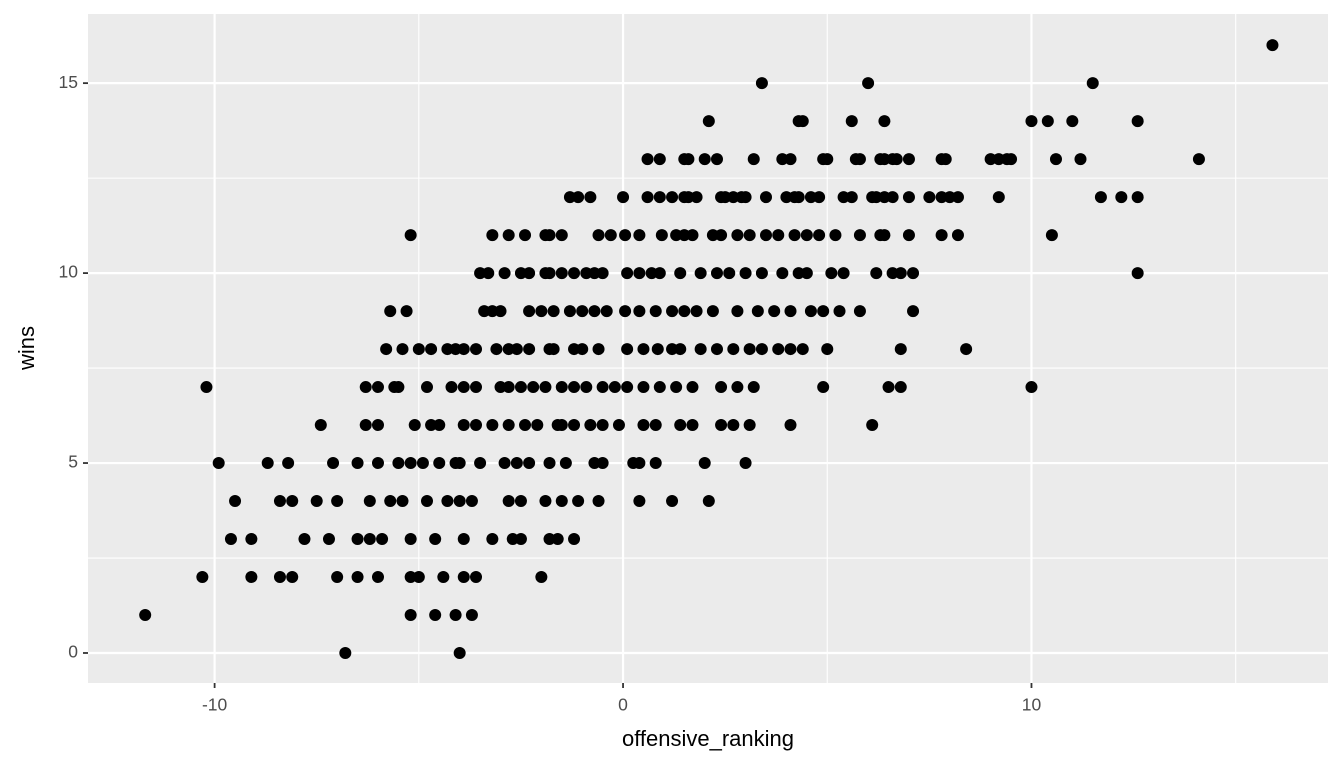 Image resolution: width=1344 pixels, height=768 pixels. Describe the element at coordinates (708, 738) in the screenshot. I see `x-axis-title: offensive_ranking` at that location.